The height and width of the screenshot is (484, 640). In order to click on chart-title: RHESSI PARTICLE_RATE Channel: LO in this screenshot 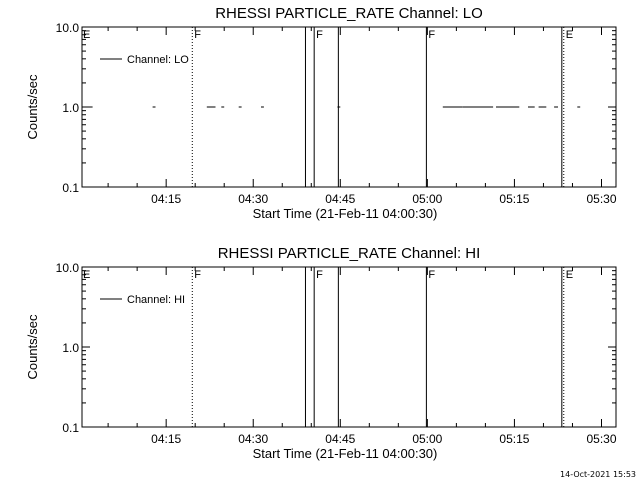, I will do `click(349, 13)`.